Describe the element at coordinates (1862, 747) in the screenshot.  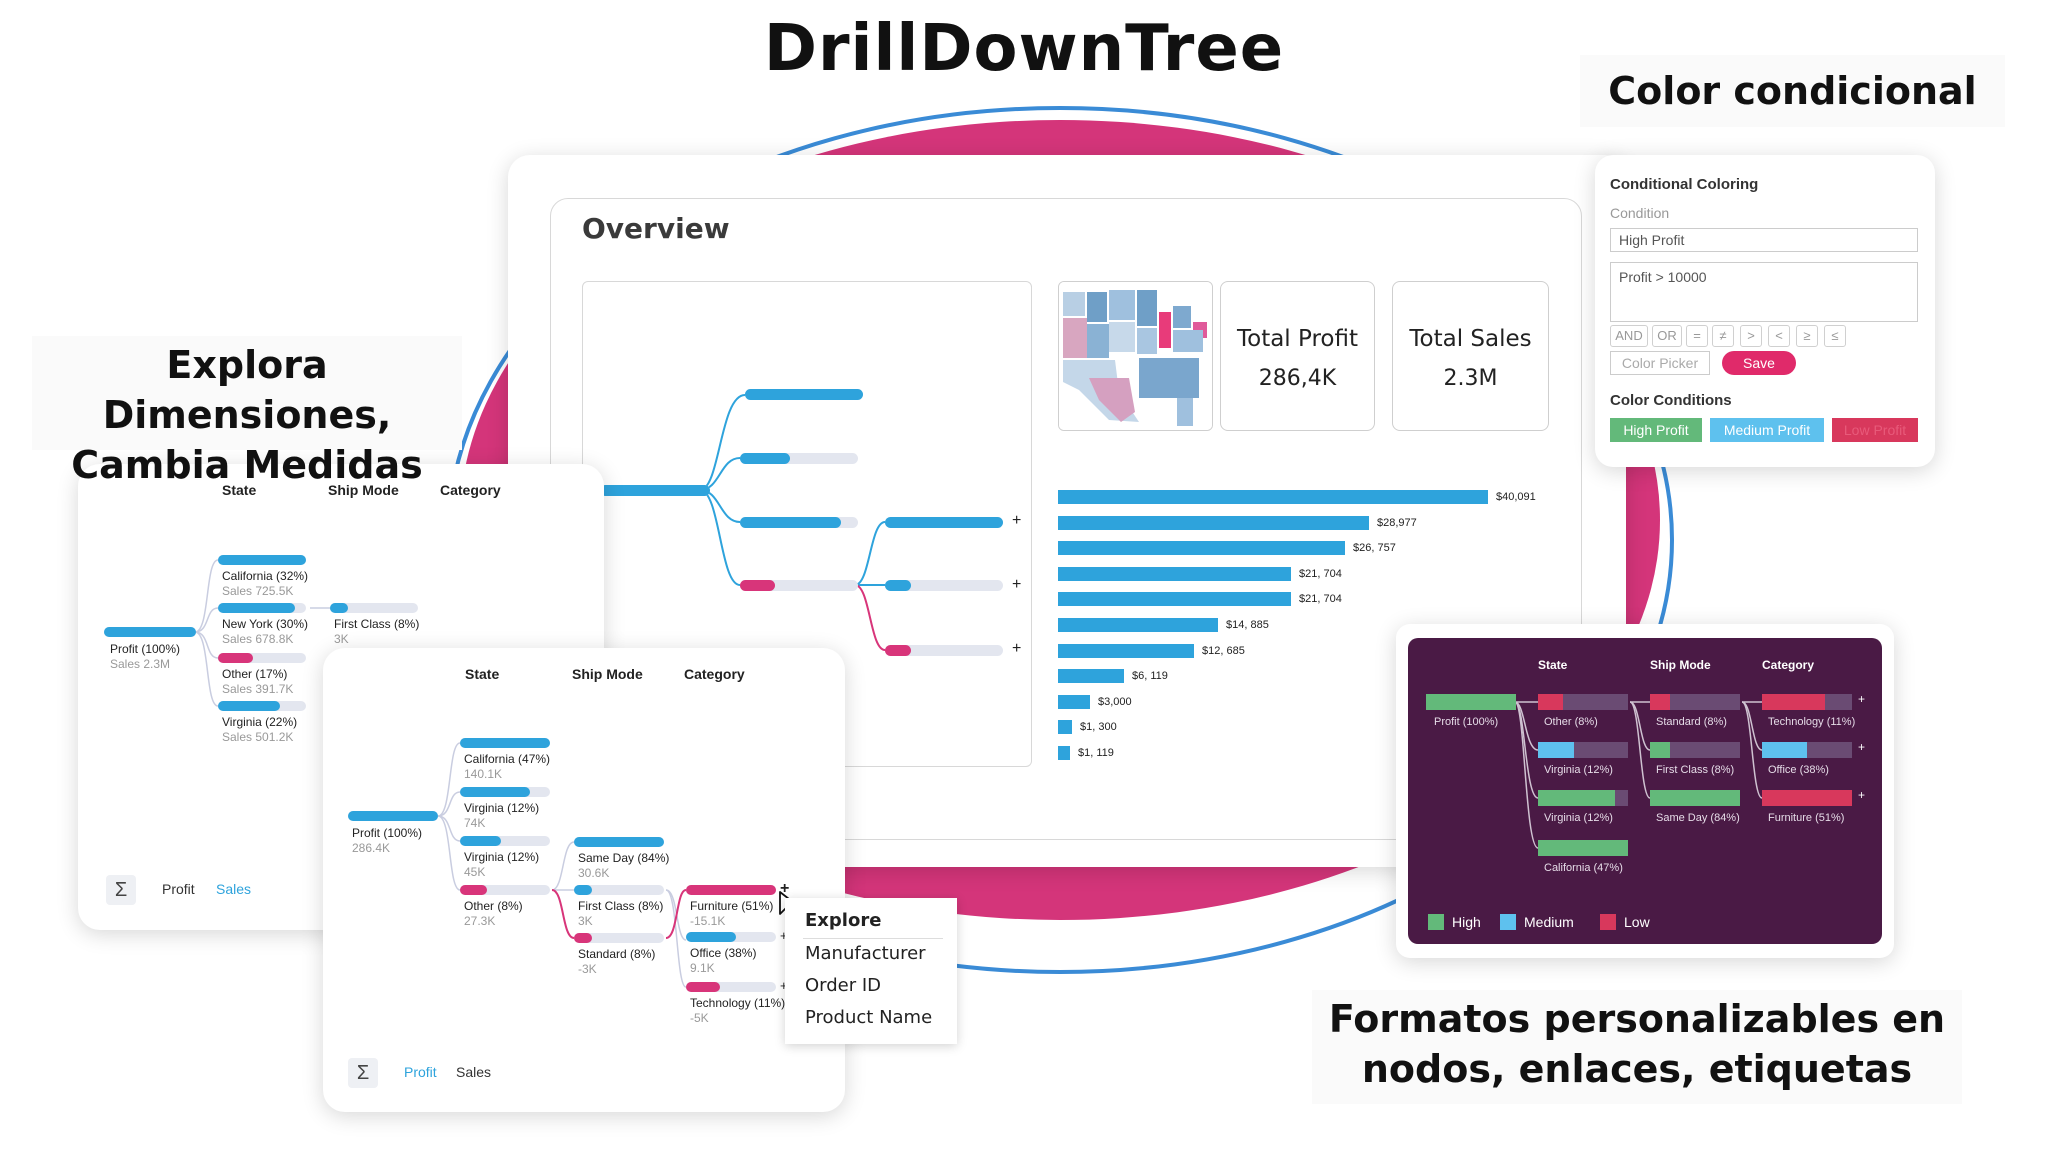
I see `dark-expand-2: +` at that location.